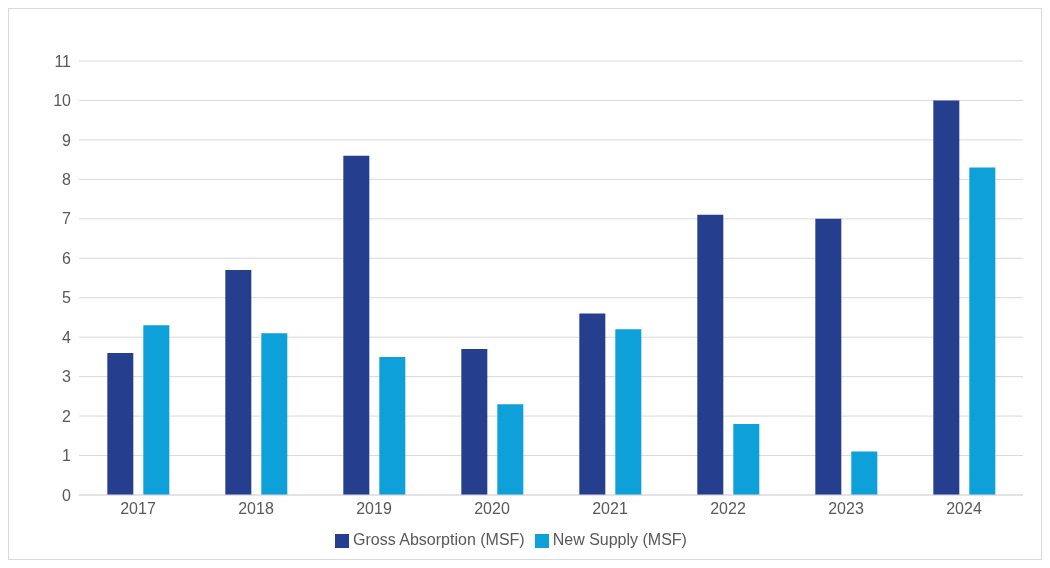 This screenshot has width=1050, height=568. What do you see at coordinates (67, 219) in the screenshot?
I see `y-tick-label: 7` at bounding box center [67, 219].